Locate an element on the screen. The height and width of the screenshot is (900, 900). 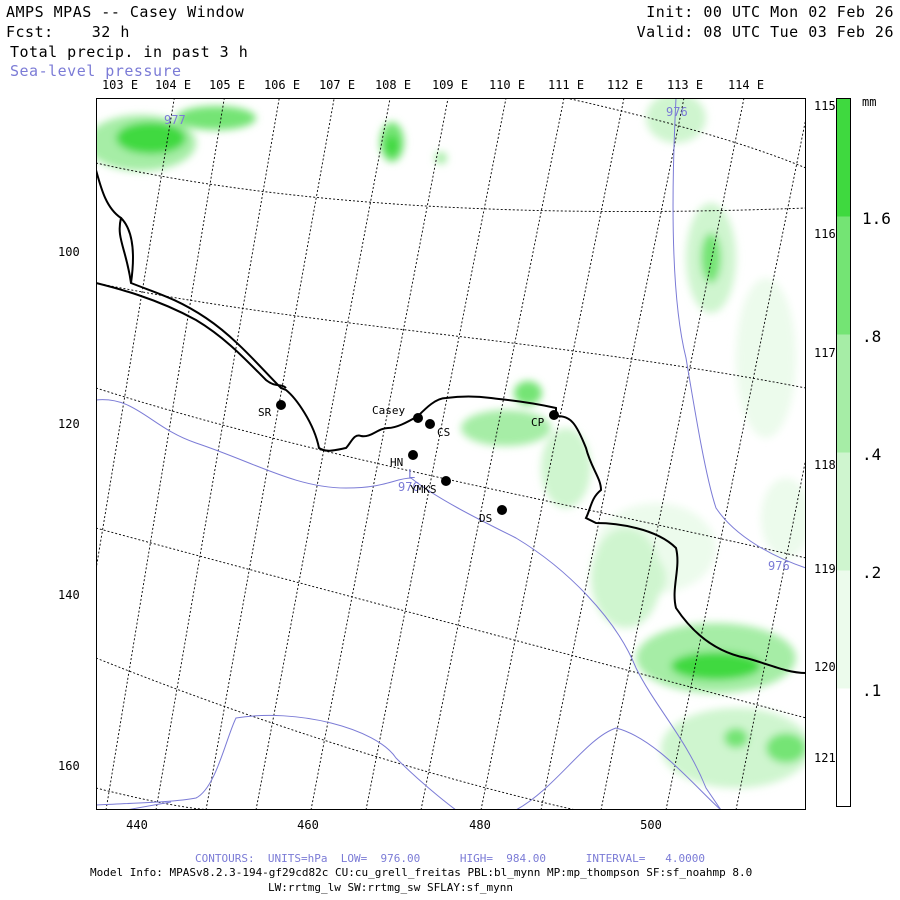
lon-label: 105 E is located at coordinates (227, 85).